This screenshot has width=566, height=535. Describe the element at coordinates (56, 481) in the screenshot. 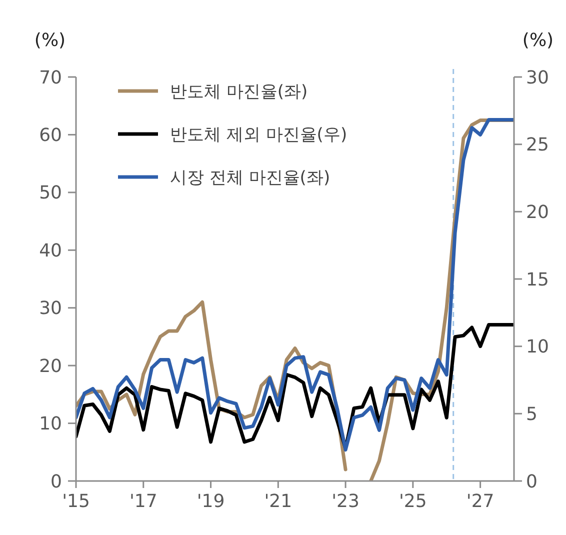

I see `y-tick-label: 0` at that location.